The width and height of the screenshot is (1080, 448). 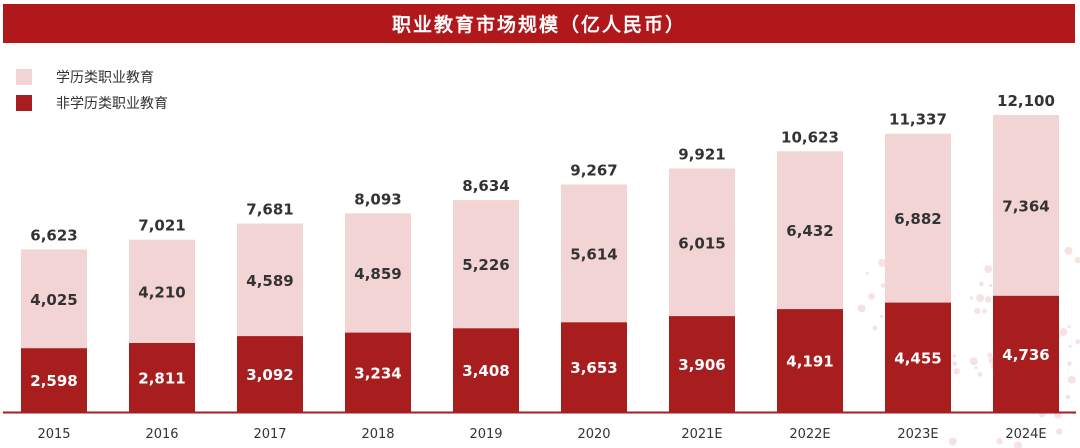 I want to click on data-label-total-2024E: 12,100, so click(x=1026, y=101).